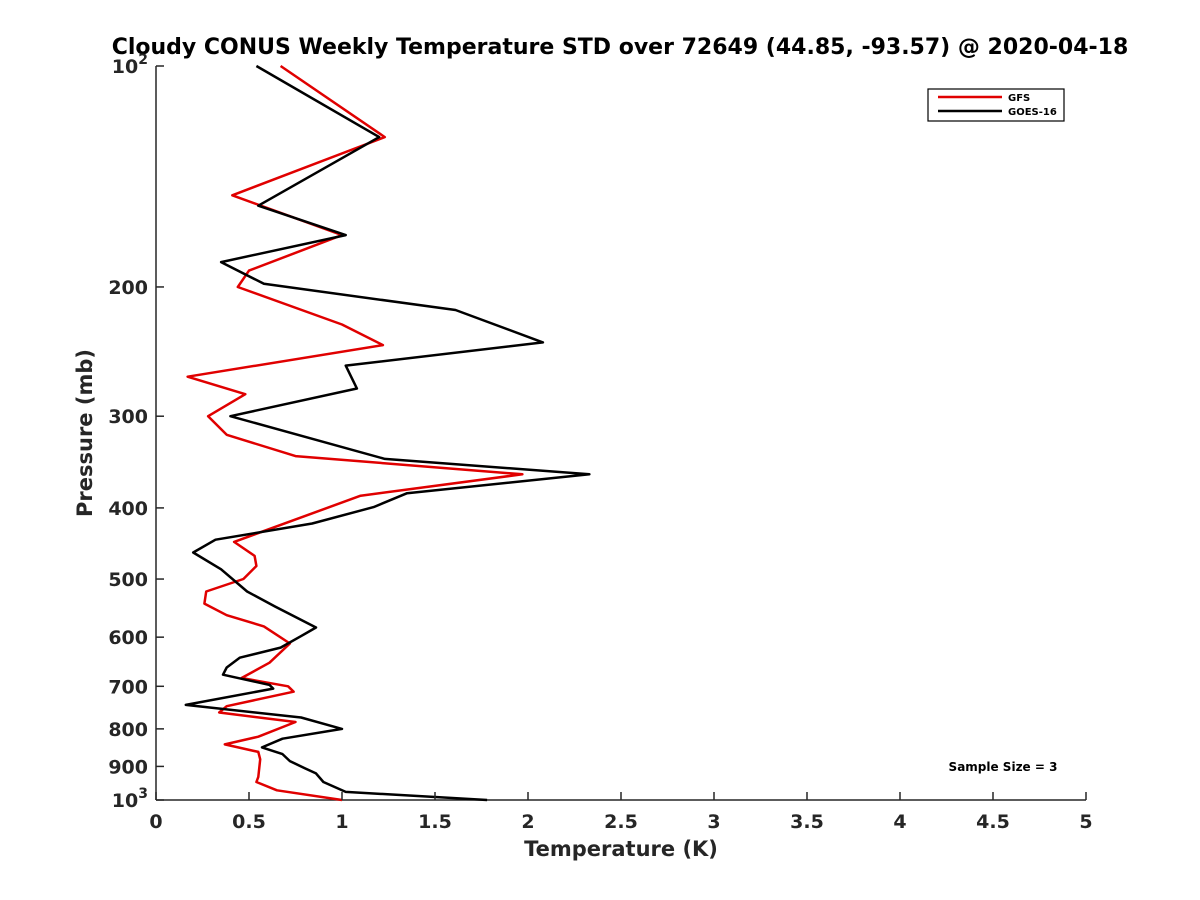  I want to click on y-tick-label: 400, so click(128, 509).